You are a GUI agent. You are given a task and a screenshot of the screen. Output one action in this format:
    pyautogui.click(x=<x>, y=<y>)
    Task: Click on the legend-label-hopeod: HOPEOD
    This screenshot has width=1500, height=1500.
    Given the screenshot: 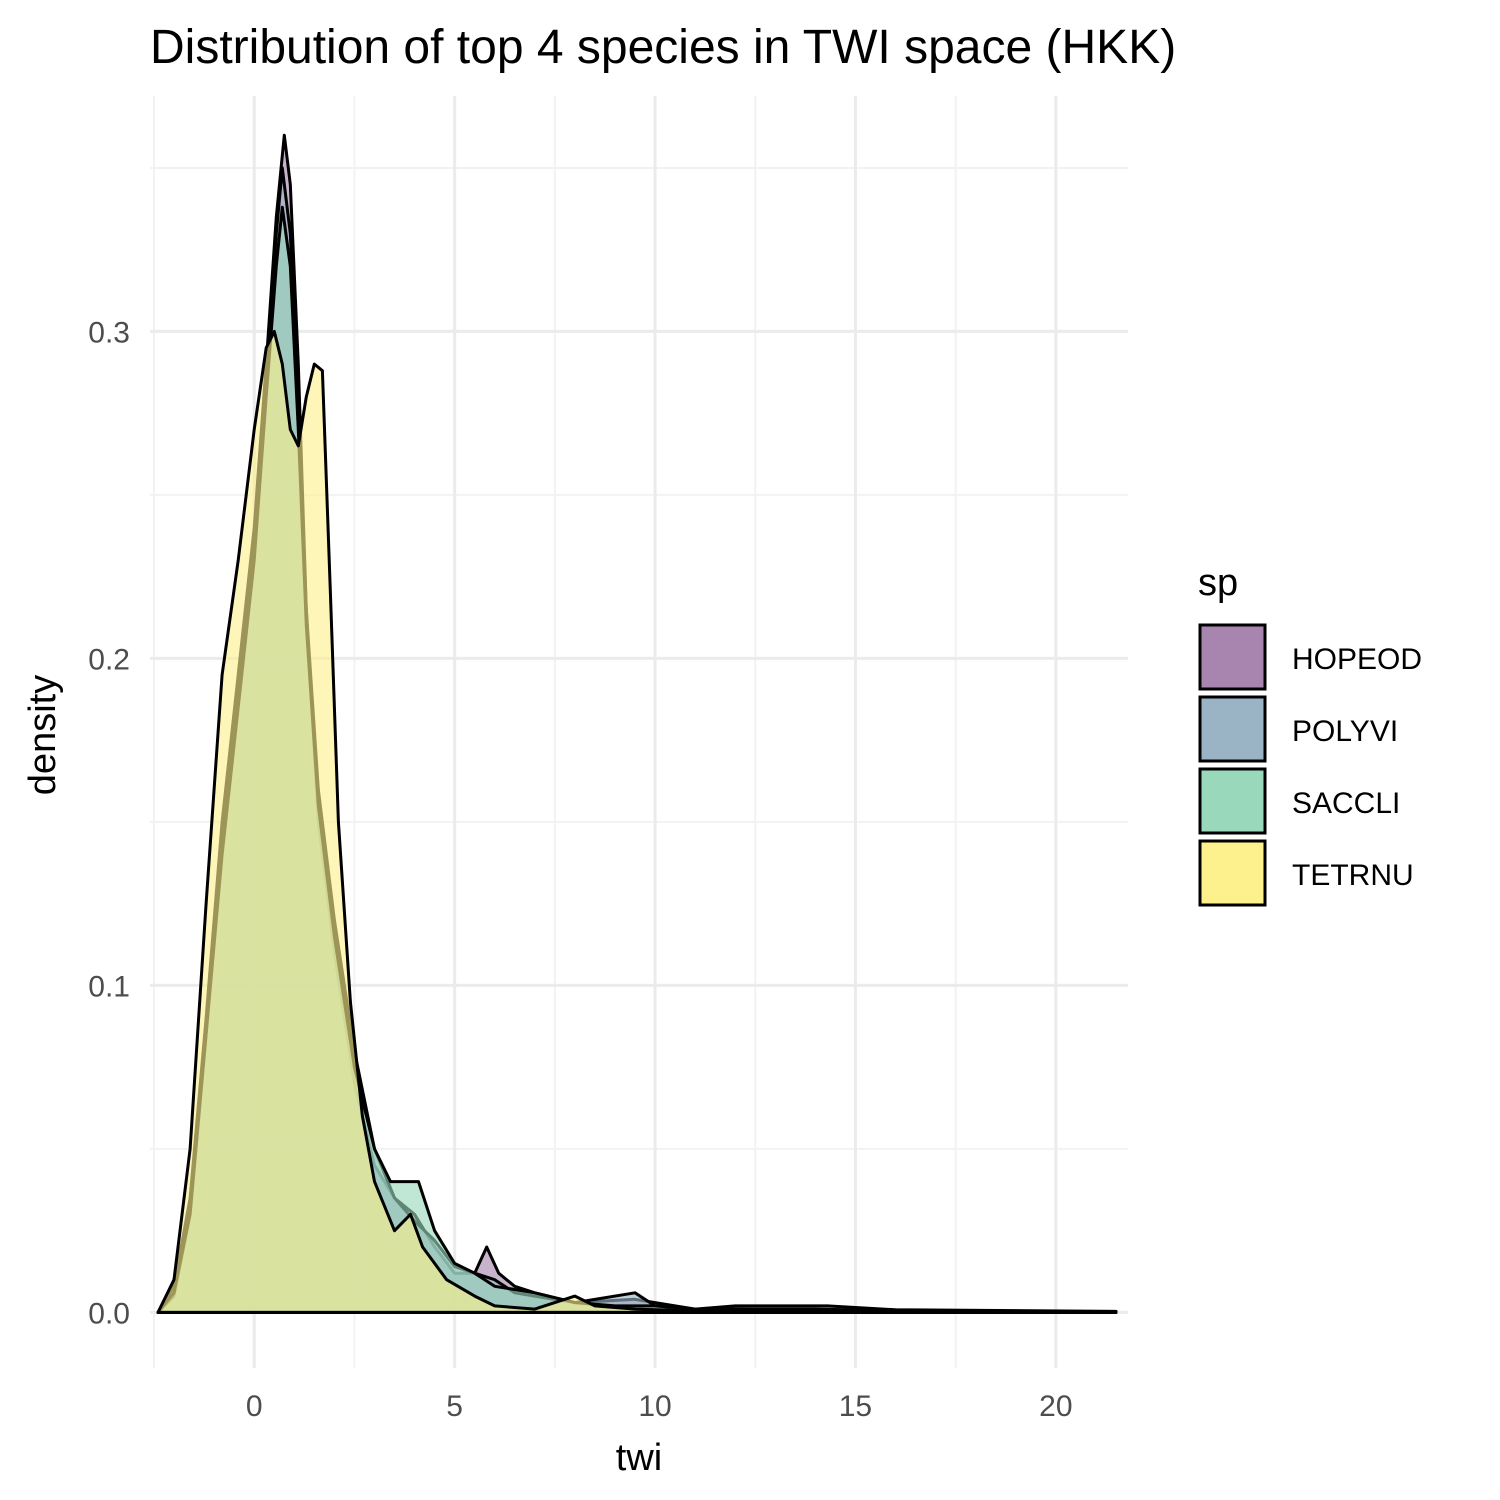 What is the action you would take?
    pyautogui.click(x=1357, y=659)
    